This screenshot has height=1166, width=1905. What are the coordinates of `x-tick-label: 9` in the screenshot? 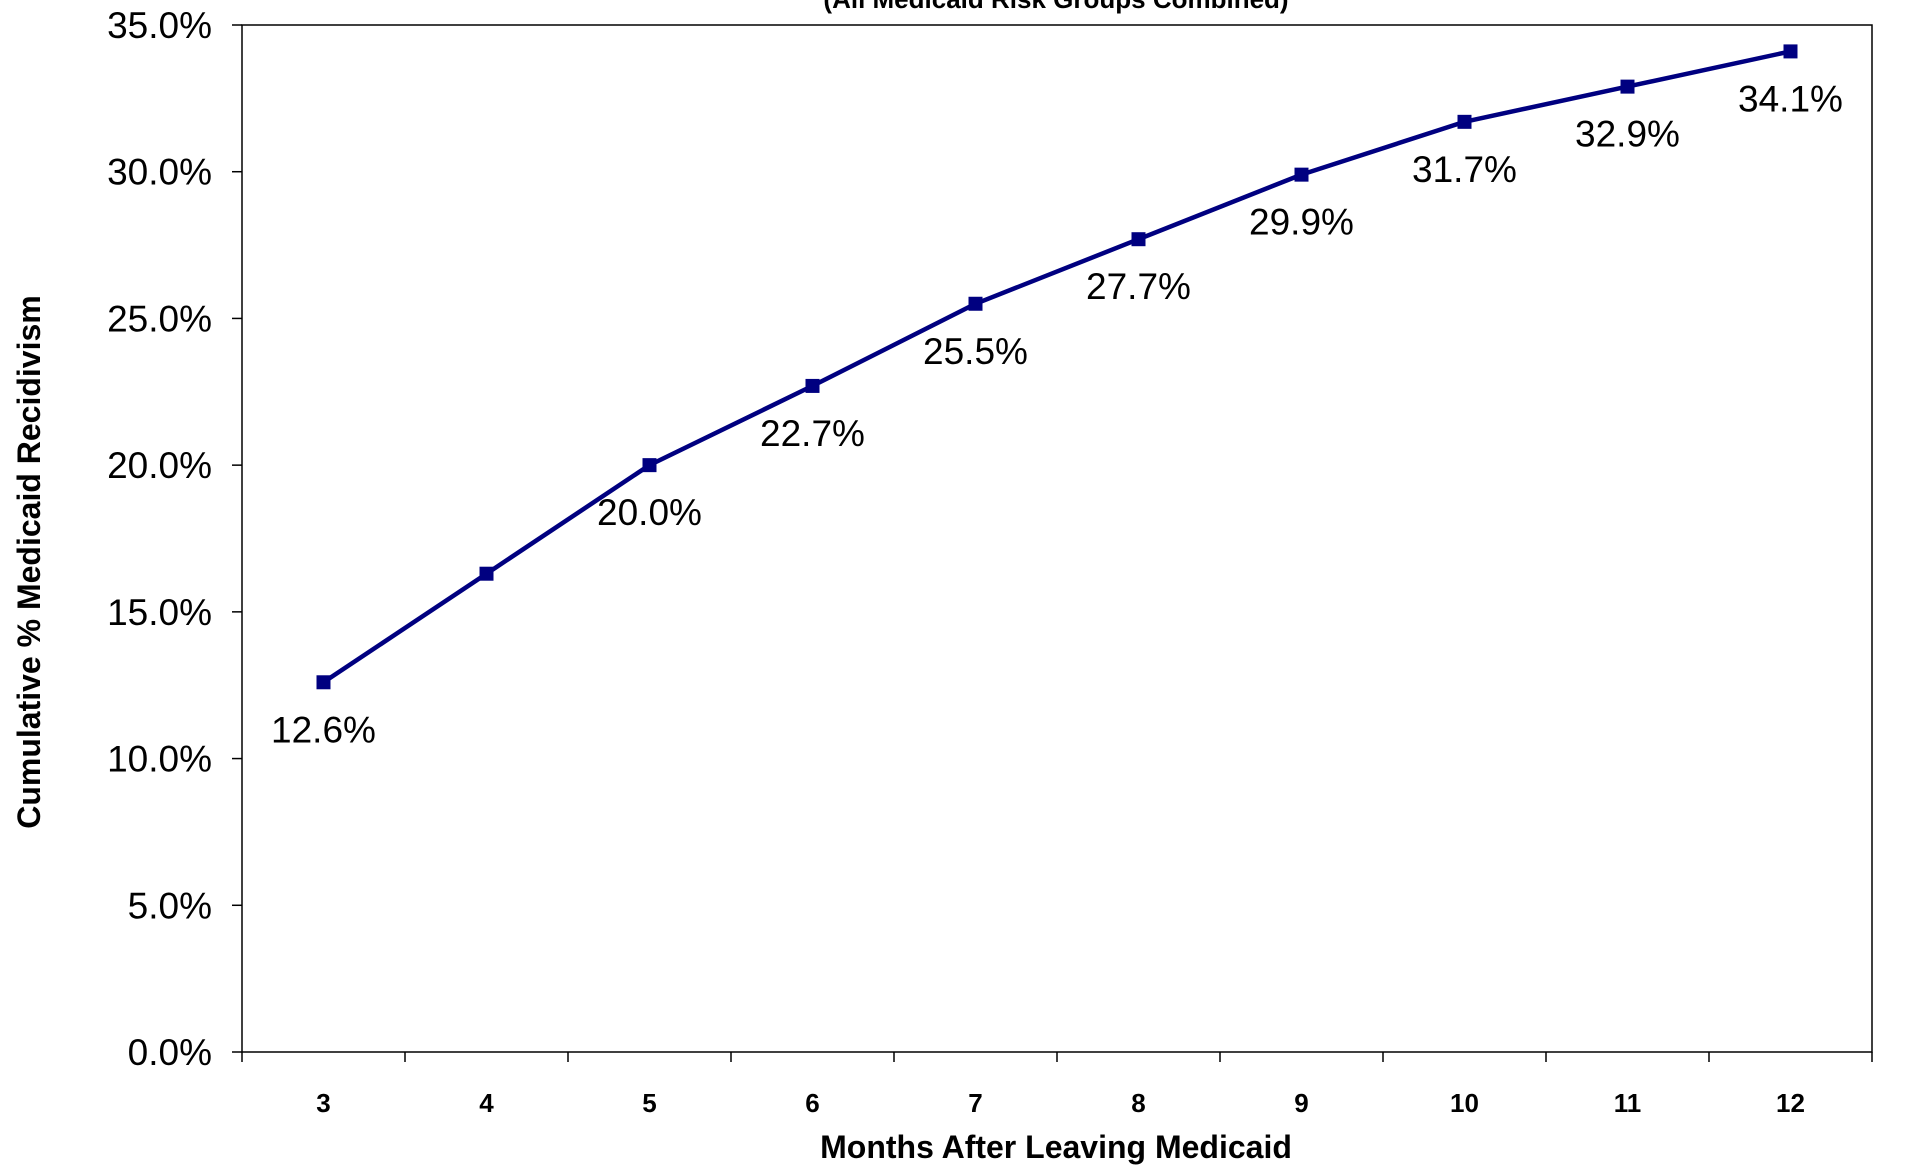 It's located at (1301, 1103).